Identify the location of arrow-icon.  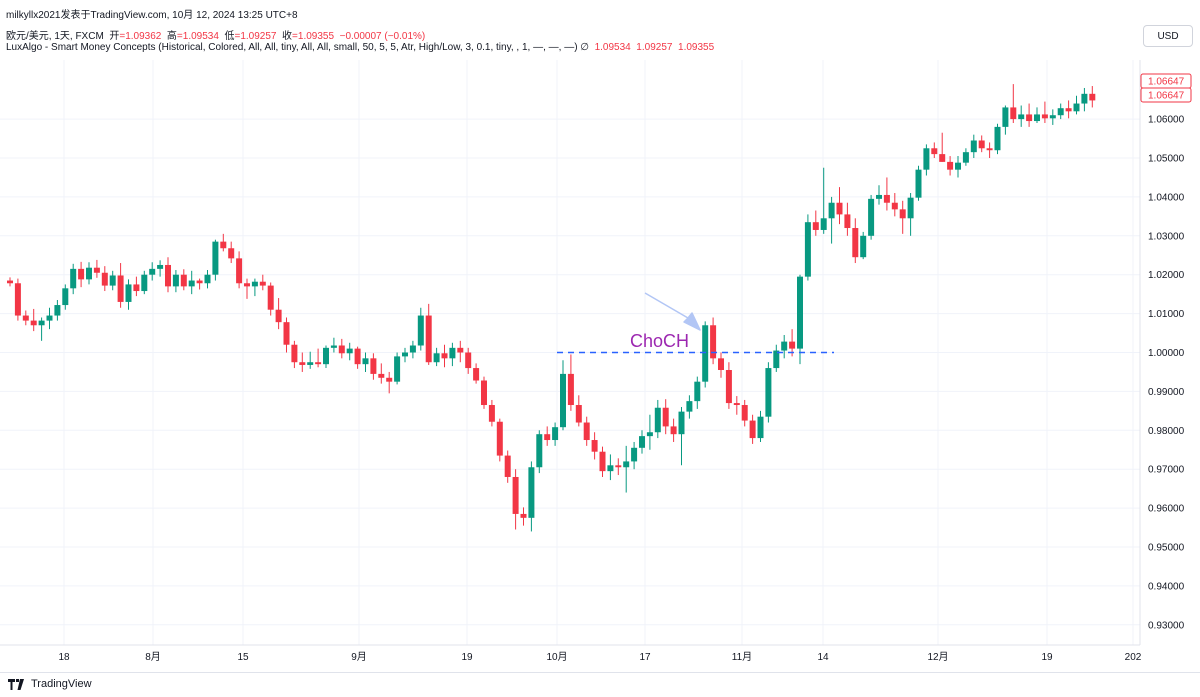
(672, 311).